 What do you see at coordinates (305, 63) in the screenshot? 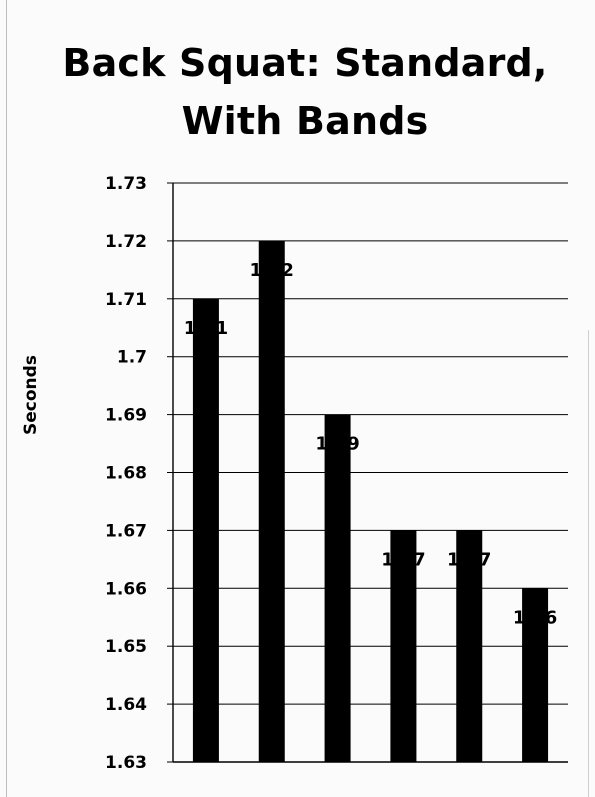
I see `chart-title-line-1: Back Squat: Standard,` at bounding box center [305, 63].